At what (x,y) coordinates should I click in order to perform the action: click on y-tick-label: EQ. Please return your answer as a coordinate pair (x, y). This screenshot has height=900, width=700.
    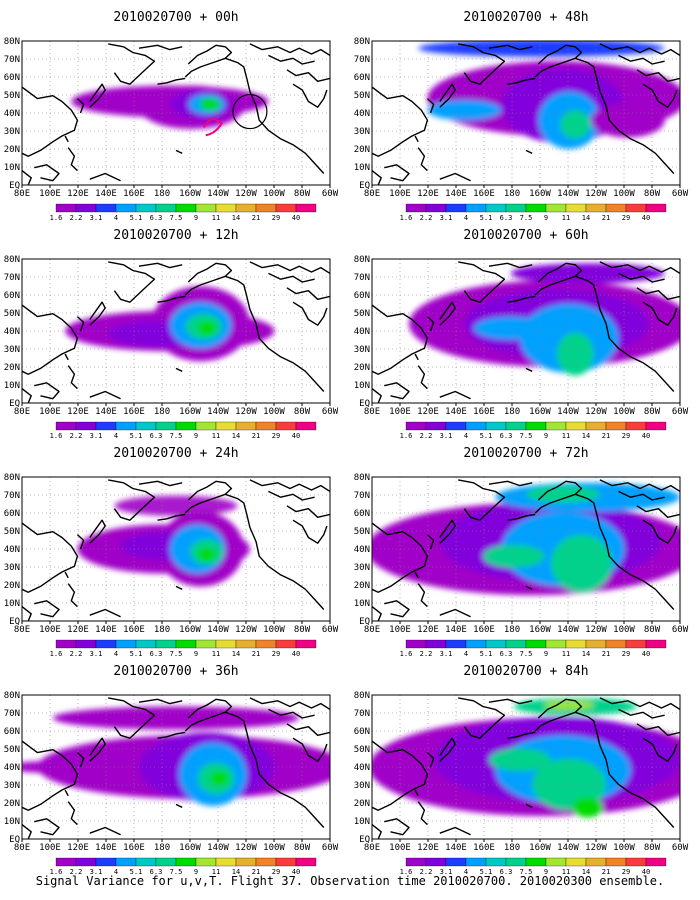
    Looking at the image, I should click on (364, 186).